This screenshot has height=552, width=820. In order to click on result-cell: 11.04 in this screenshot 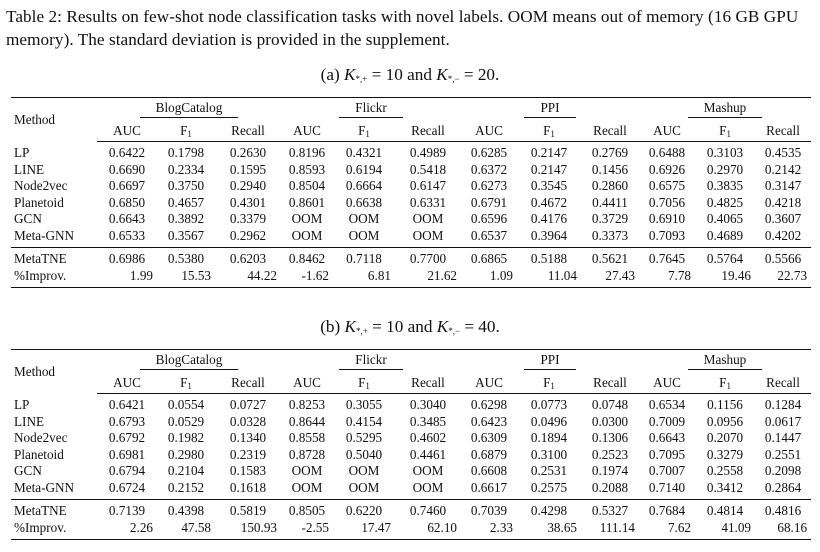, I will do `click(549, 277)`.